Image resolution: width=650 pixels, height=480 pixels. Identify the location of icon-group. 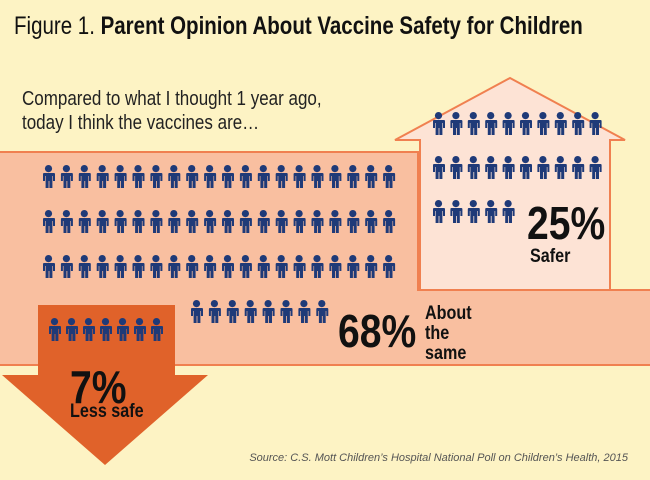
(106, 329).